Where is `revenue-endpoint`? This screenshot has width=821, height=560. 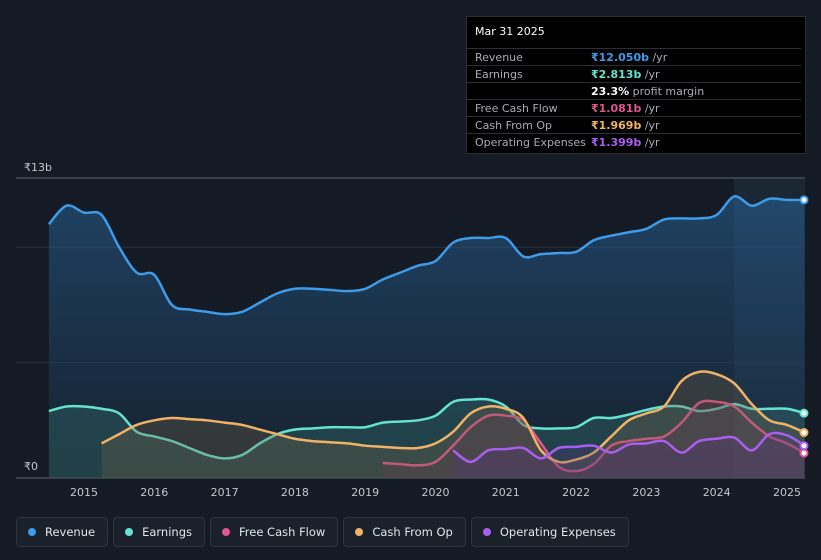 revenue-endpoint is located at coordinates (804, 200).